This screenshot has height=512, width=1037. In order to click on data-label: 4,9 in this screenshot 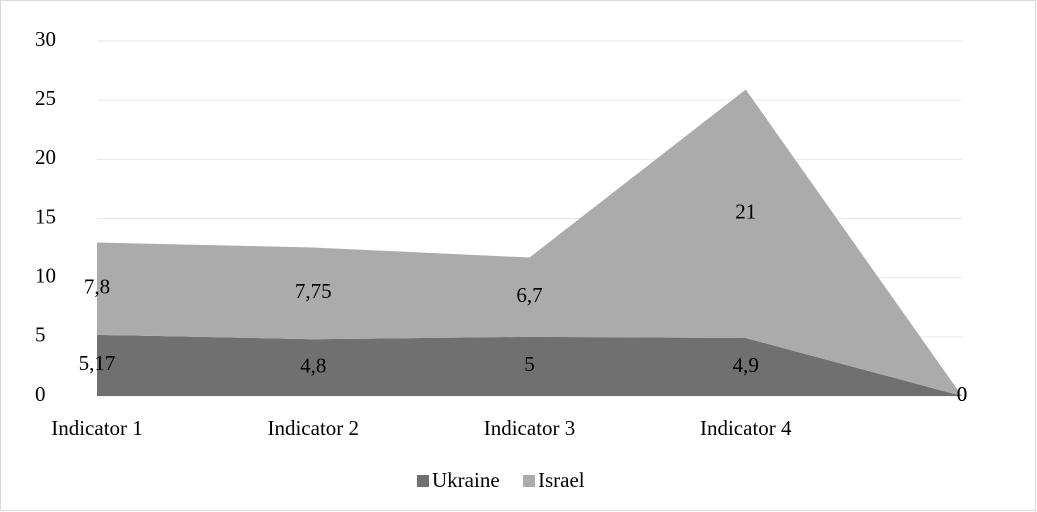, I will do `click(746, 365)`.